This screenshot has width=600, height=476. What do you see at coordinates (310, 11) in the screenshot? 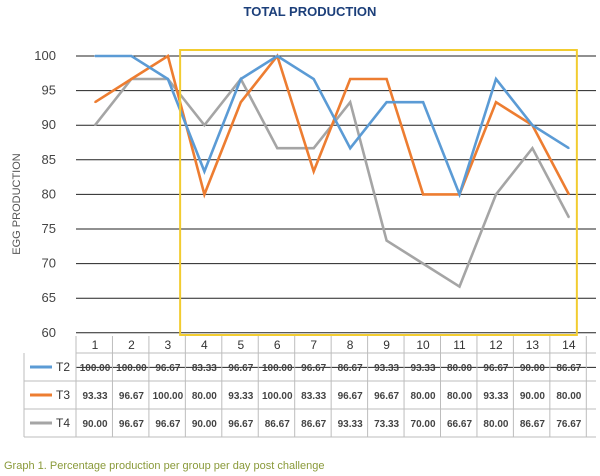
I see `chart-title: TOTAL PRODUCTION` at bounding box center [310, 11].